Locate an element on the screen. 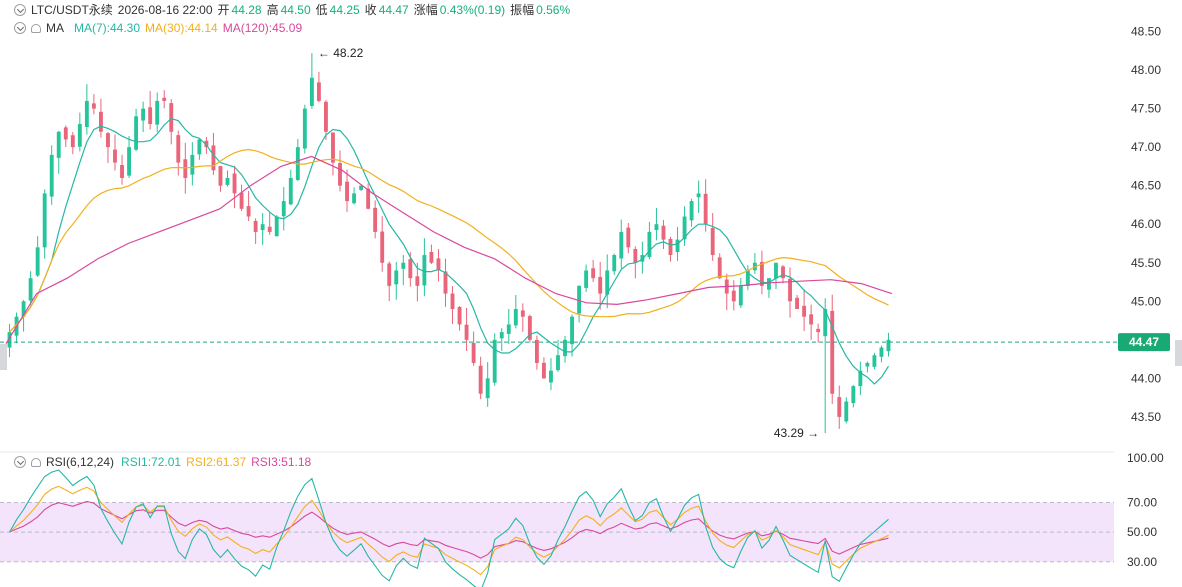  rsi-axis-tick: 50.00 is located at coordinates (1142, 532).